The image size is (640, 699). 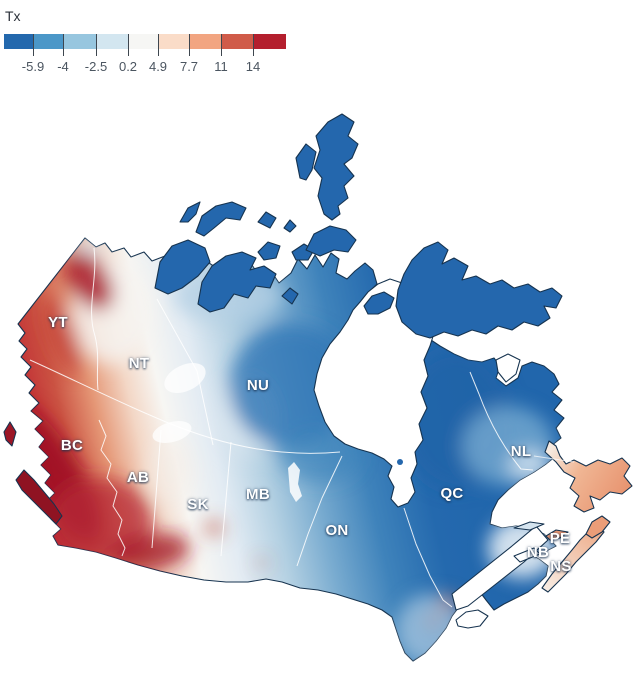 What do you see at coordinates (221, 219) in the screenshot?
I see `melville-island` at bounding box center [221, 219].